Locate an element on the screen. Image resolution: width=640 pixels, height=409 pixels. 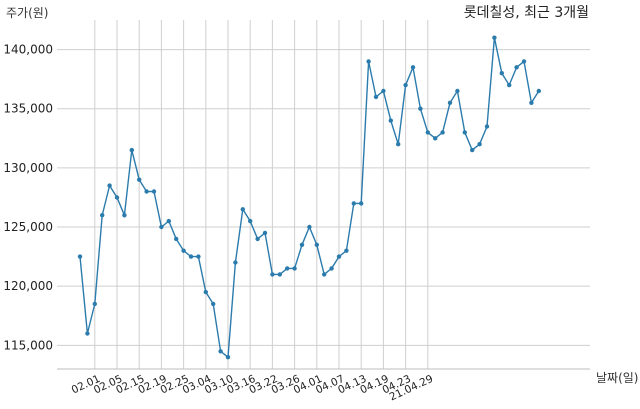
y-tick-label: 140,000 is located at coordinates (28, 50).